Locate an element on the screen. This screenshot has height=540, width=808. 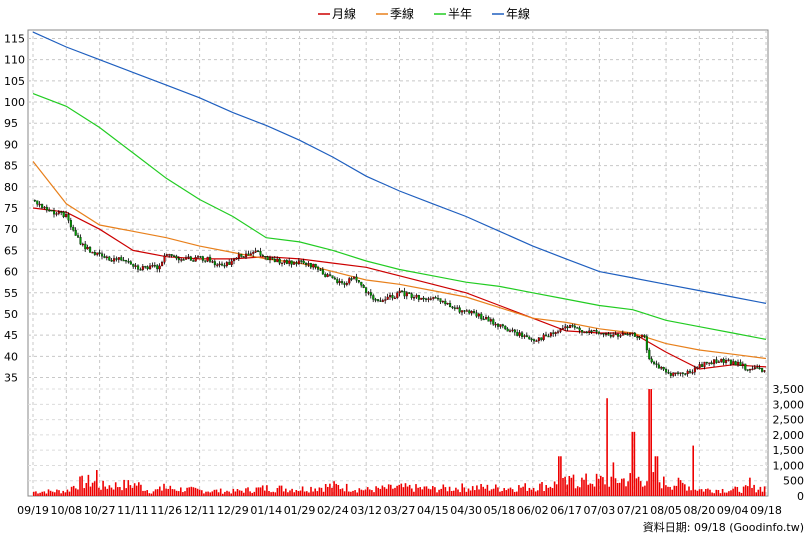
price-tick-label: 65 is located at coordinates (11, 250).